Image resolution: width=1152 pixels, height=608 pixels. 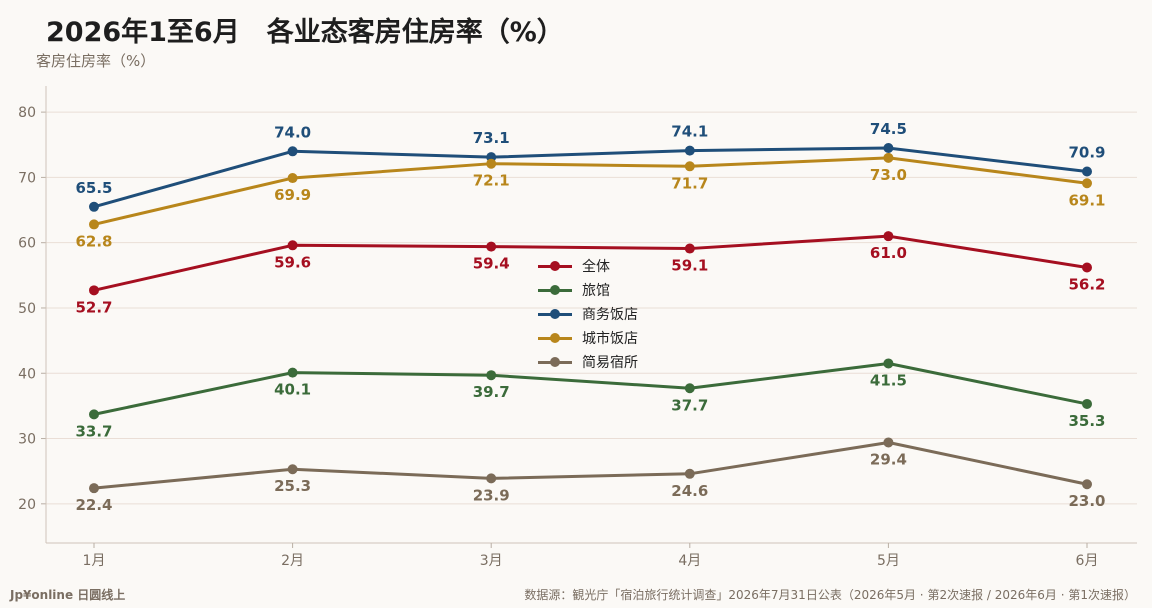 I want to click on x-tick-label: 3月, so click(x=491, y=561).